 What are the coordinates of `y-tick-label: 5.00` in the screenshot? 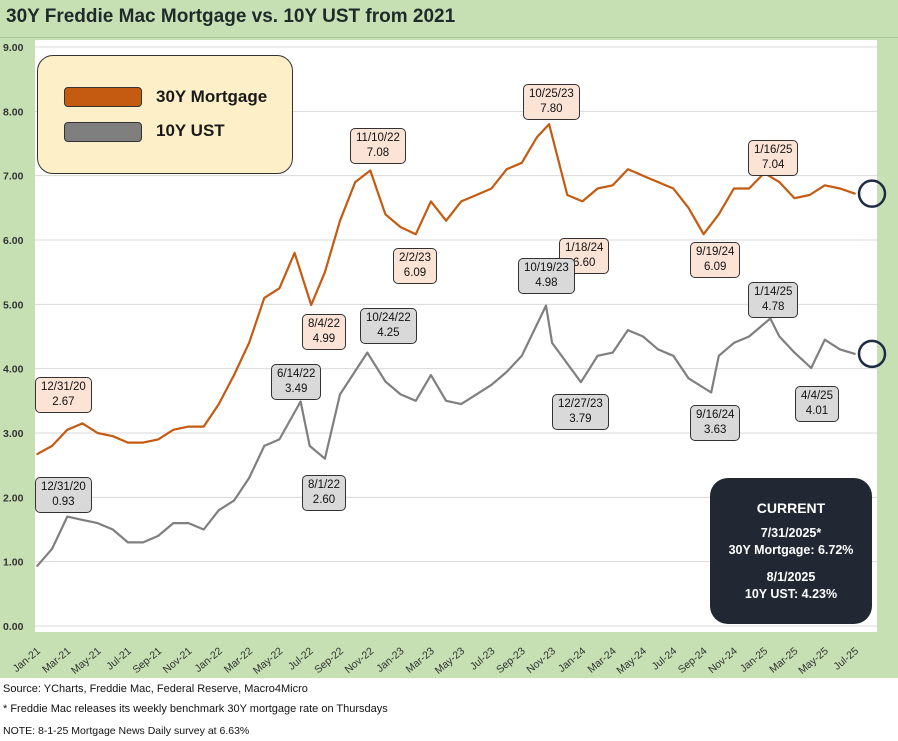 It's located at (13, 305).